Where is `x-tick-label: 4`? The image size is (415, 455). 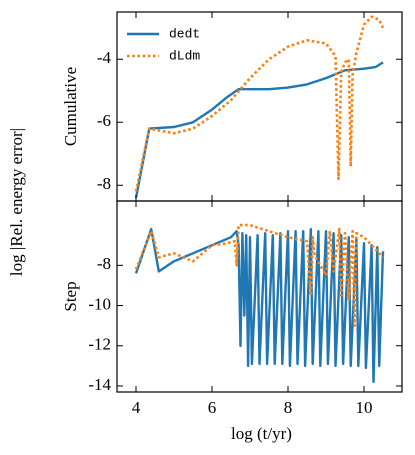
x-tick-label: 4 is located at coordinates (136, 407).